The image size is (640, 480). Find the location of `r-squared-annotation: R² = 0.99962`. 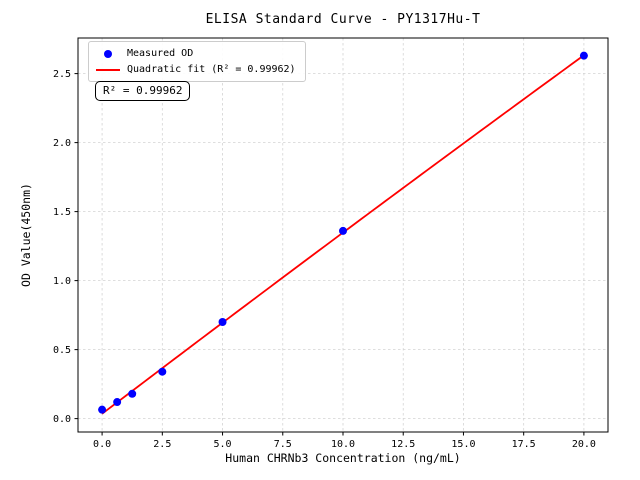

r-squared-annotation: R² = 0.99962 is located at coordinates (143, 91).